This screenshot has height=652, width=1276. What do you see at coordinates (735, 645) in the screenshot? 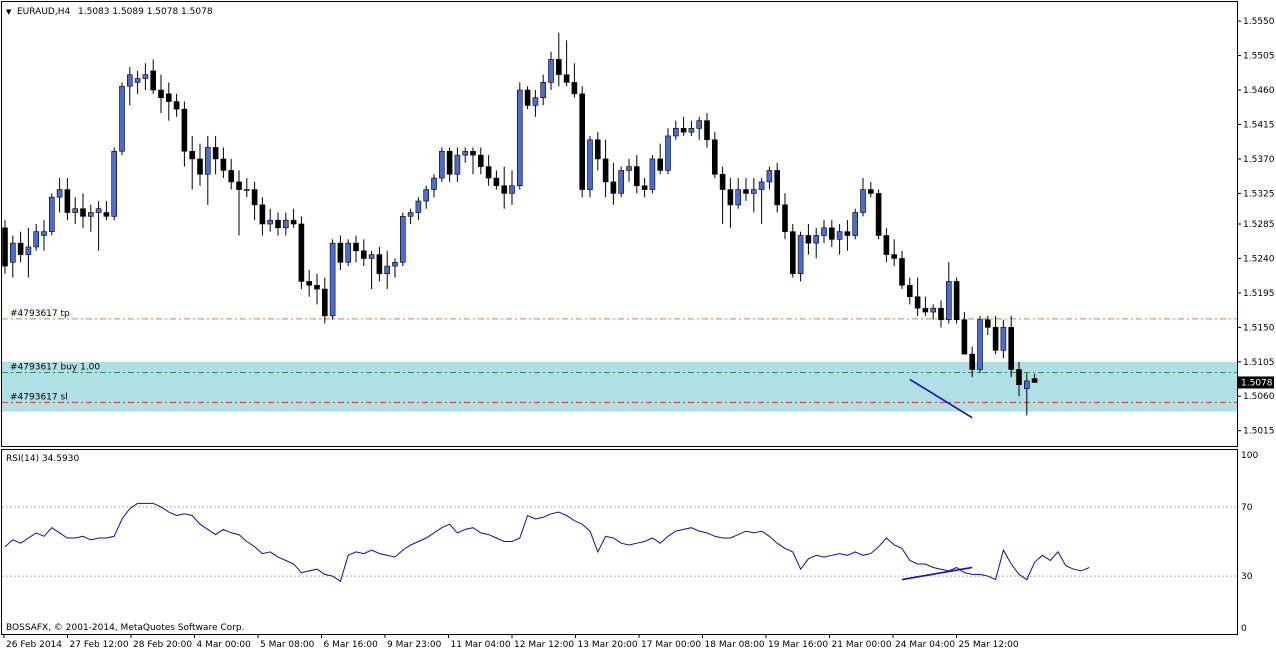
I see `x-tick-label: 18 Mar 08:00` at bounding box center [735, 645].